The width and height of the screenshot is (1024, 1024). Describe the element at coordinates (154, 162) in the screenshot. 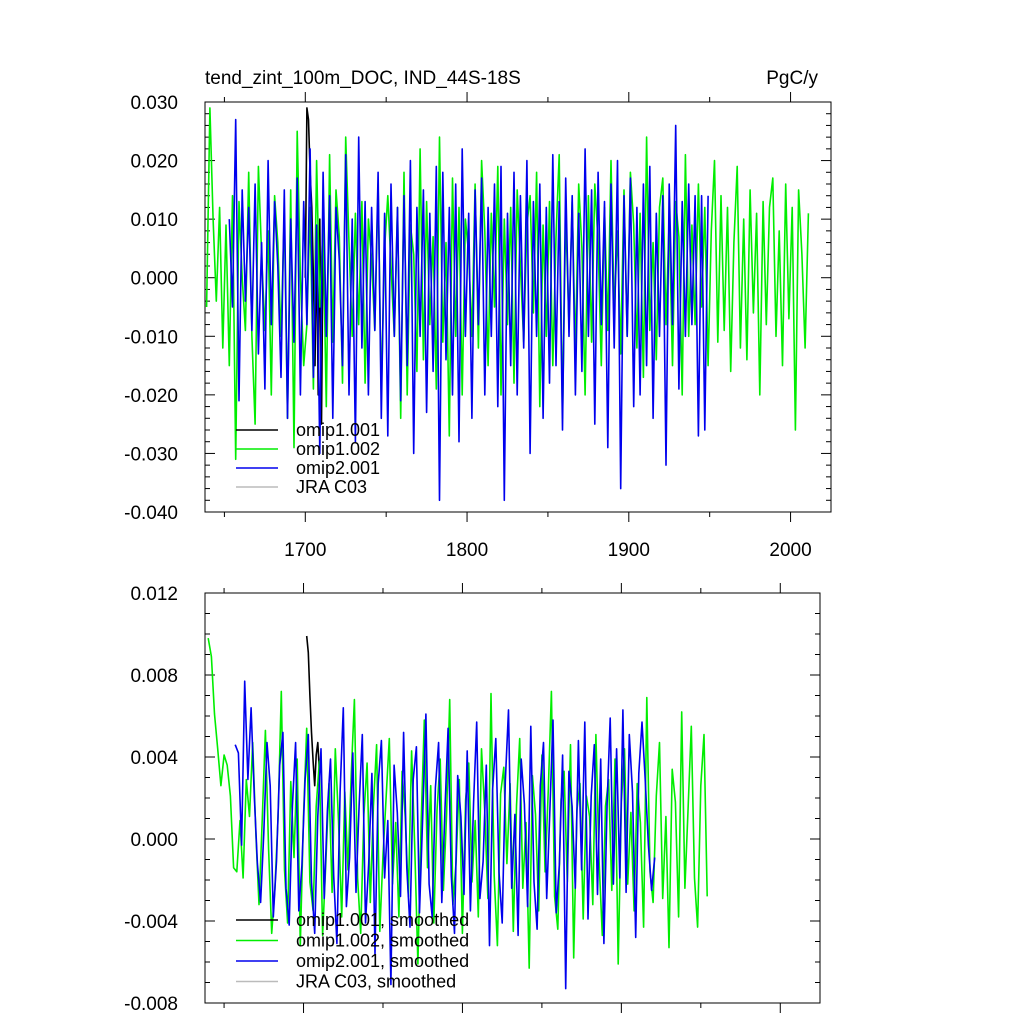

I see `y-tick-label: 0.020` at that location.